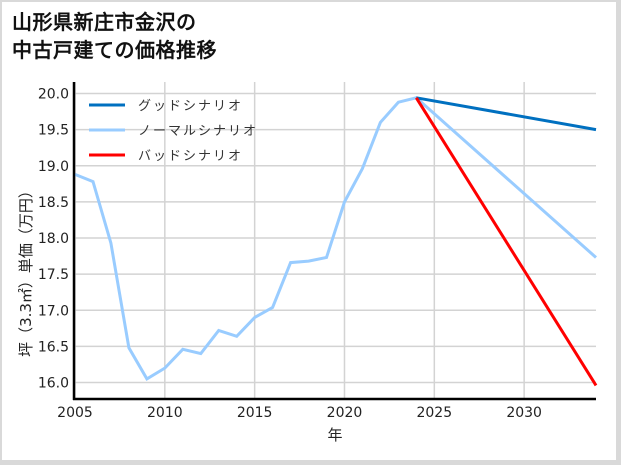  Describe the element at coordinates (75, 413) in the screenshot. I see `x-tick-label: 2005` at that location.